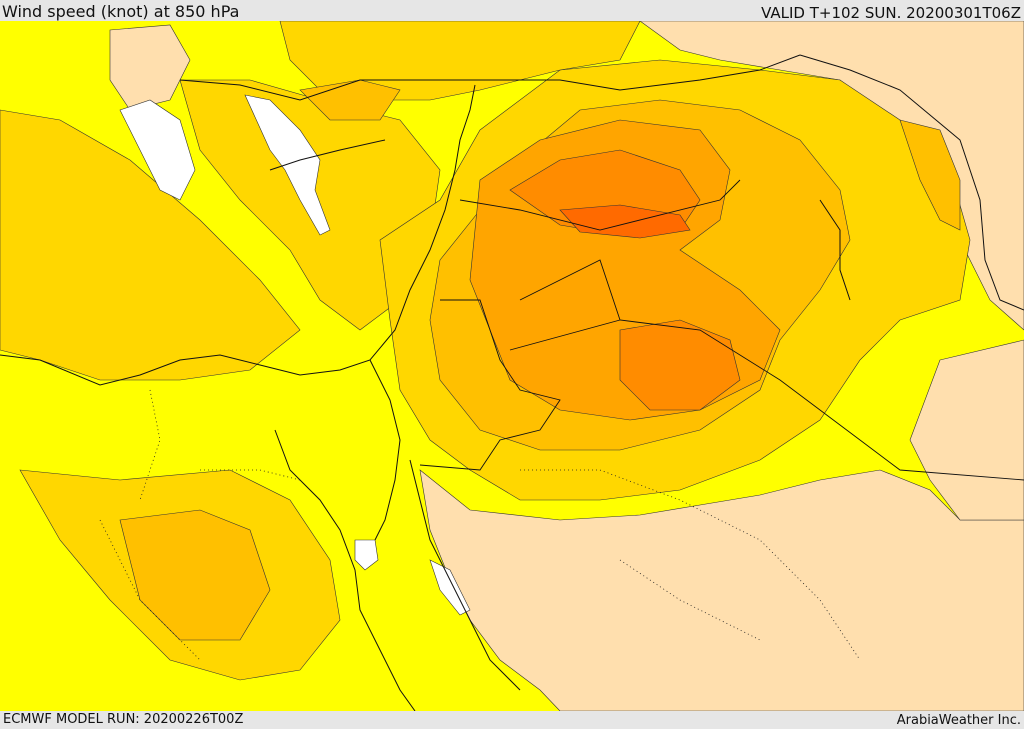 The image size is (1024, 729). I want to click on calm-patch-gulf, so click(366, 555).